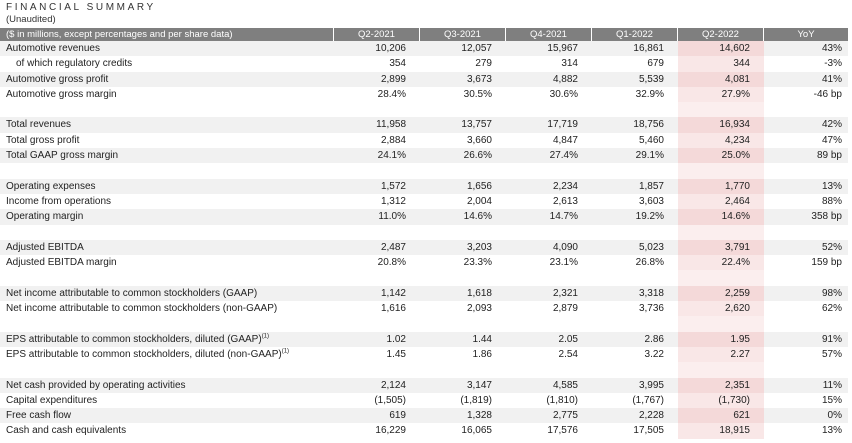  I want to click on value-cell: 1.44, so click(463, 339).